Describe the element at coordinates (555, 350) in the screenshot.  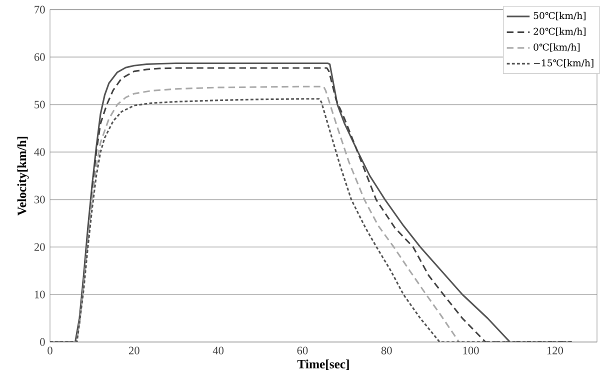
I see `x-tick-label: 120` at that location.